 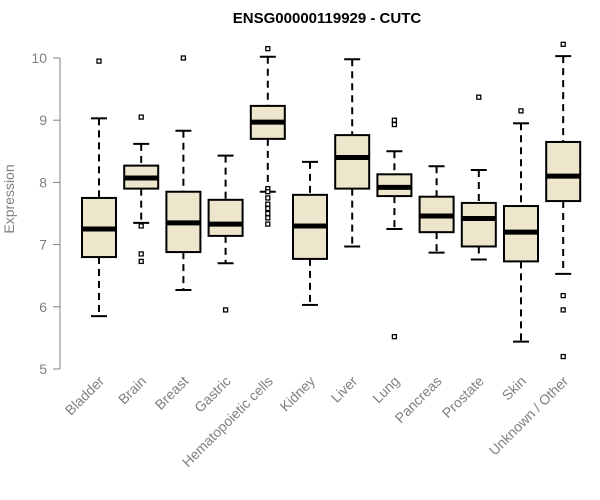 What do you see at coordinates (132, 390) in the screenshot?
I see `x-tick-label: Brain` at bounding box center [132, 390].